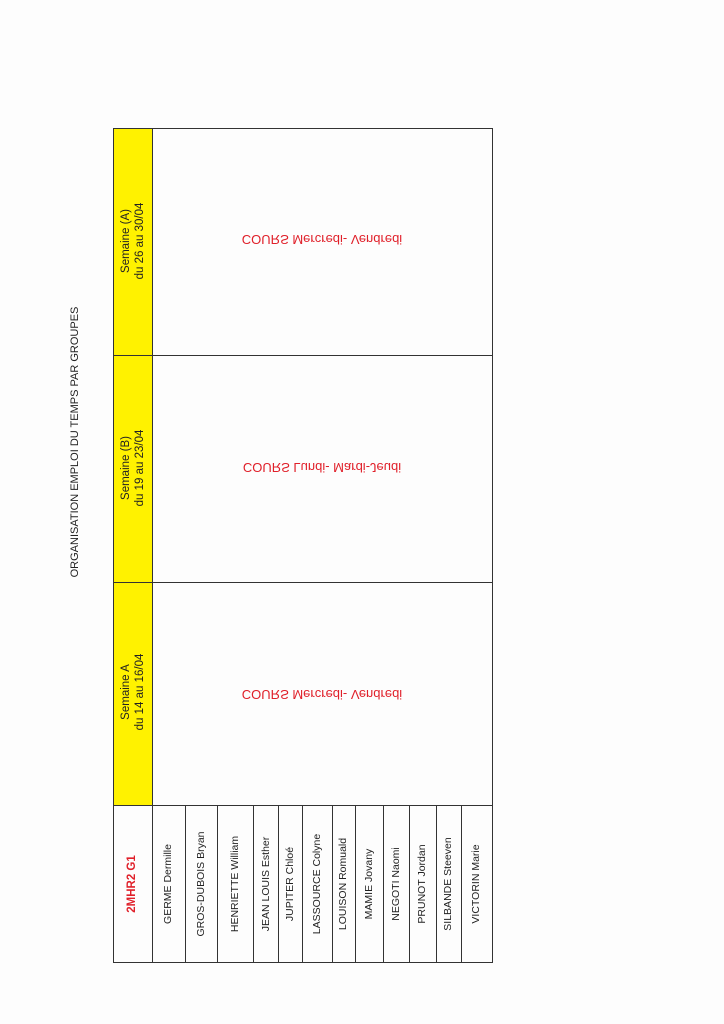  What do you see at coordinates (396, 884) in the screenshot?
I see `student-name: NEGOTI Naomi` at bounding box center [396, 884].